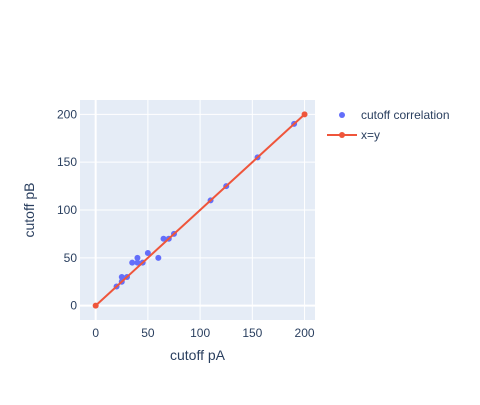 The image size is (480, 405). What do you see at coordinates (73, 306) in the screenshot?
I see `y-tick-label: 0` at bounding box center [73, 306].